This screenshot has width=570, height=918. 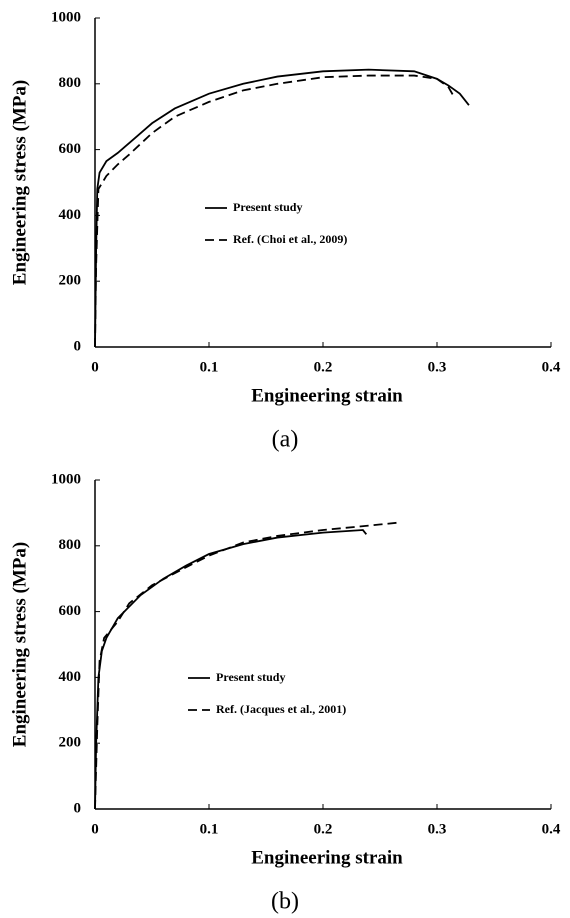 What do you see at coordinates (281, 709) in the screenshot?
I see `legend-label: Ref. (Jacques et al., 2001)` at bounding box center [281, 709].